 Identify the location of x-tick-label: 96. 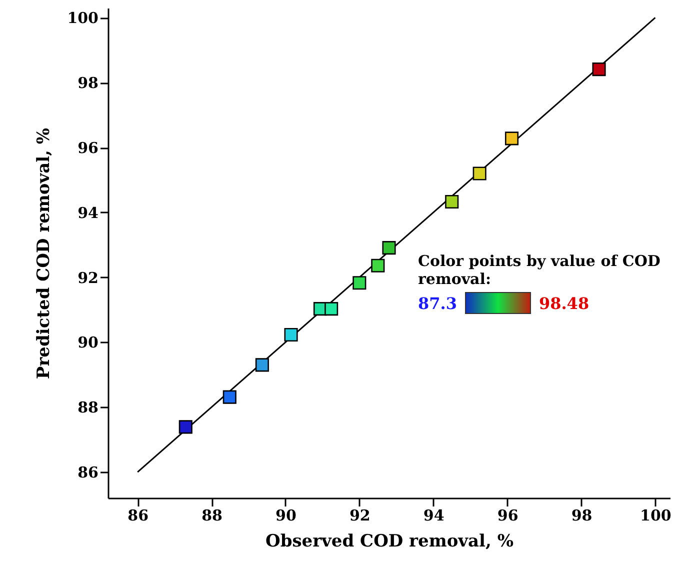
(507, 515).